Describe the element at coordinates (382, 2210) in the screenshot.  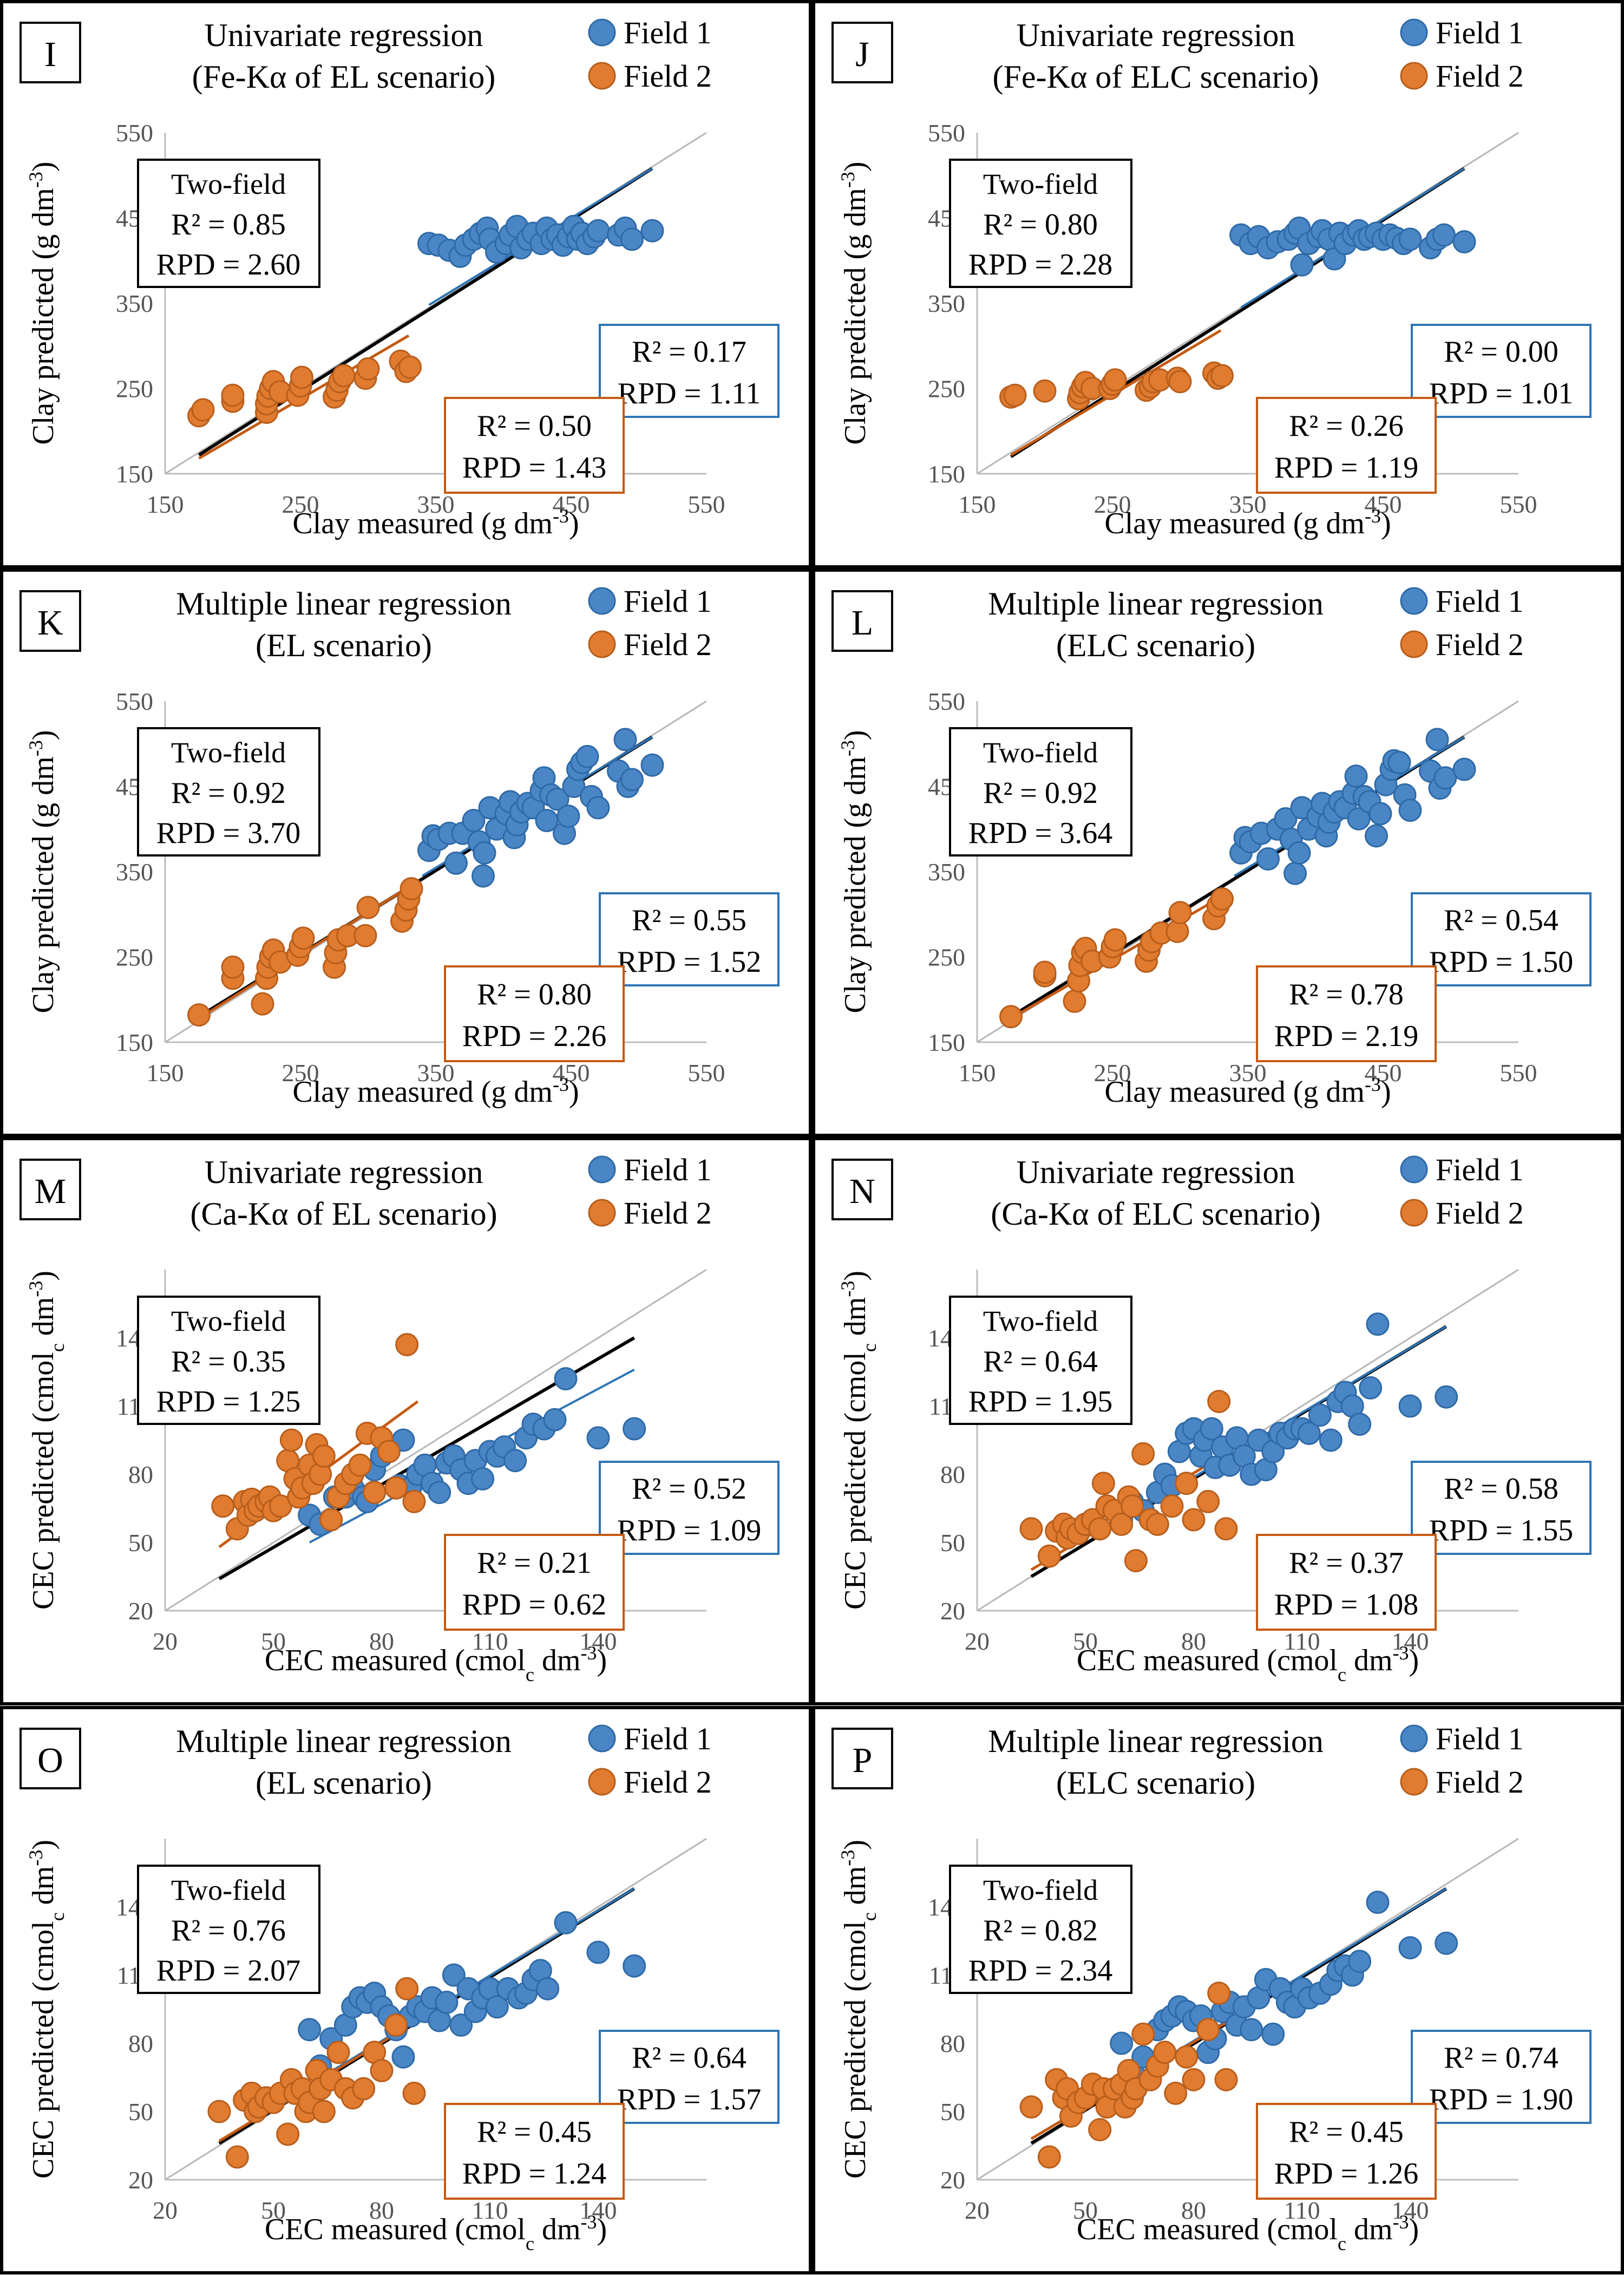
I see `x-tick-label: 80` at that location.